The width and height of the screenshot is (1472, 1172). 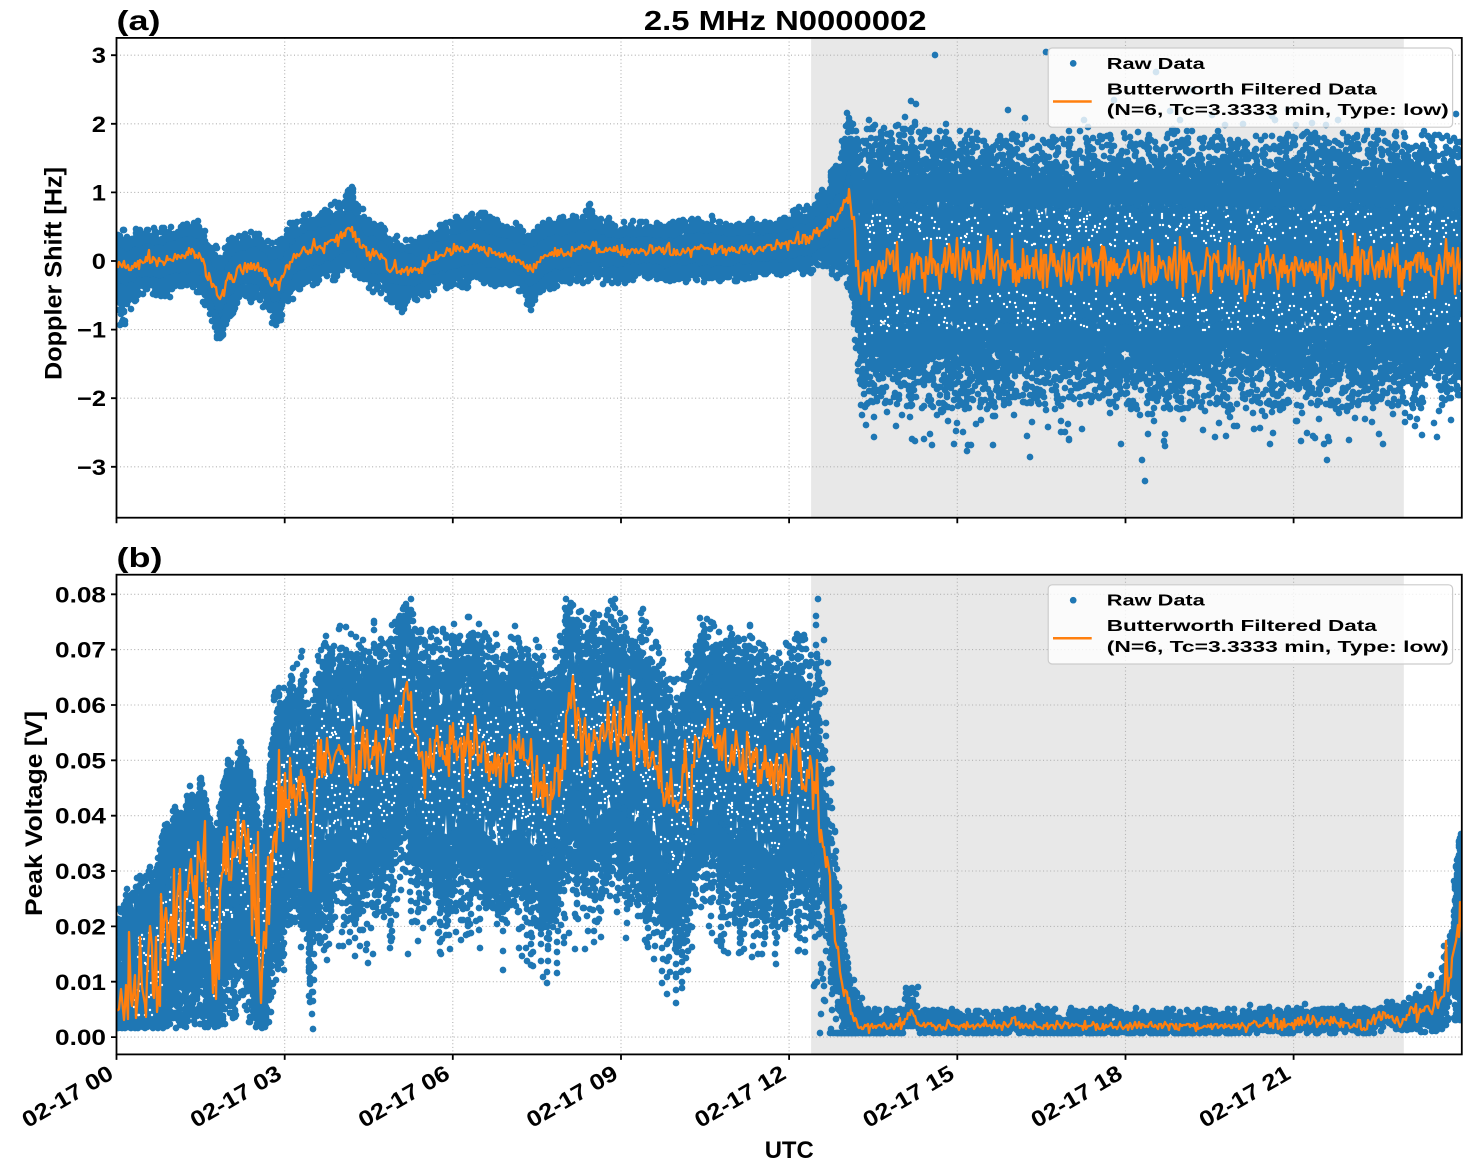 I want to click on svg-text: 0.08, so click(x=80, y=594).